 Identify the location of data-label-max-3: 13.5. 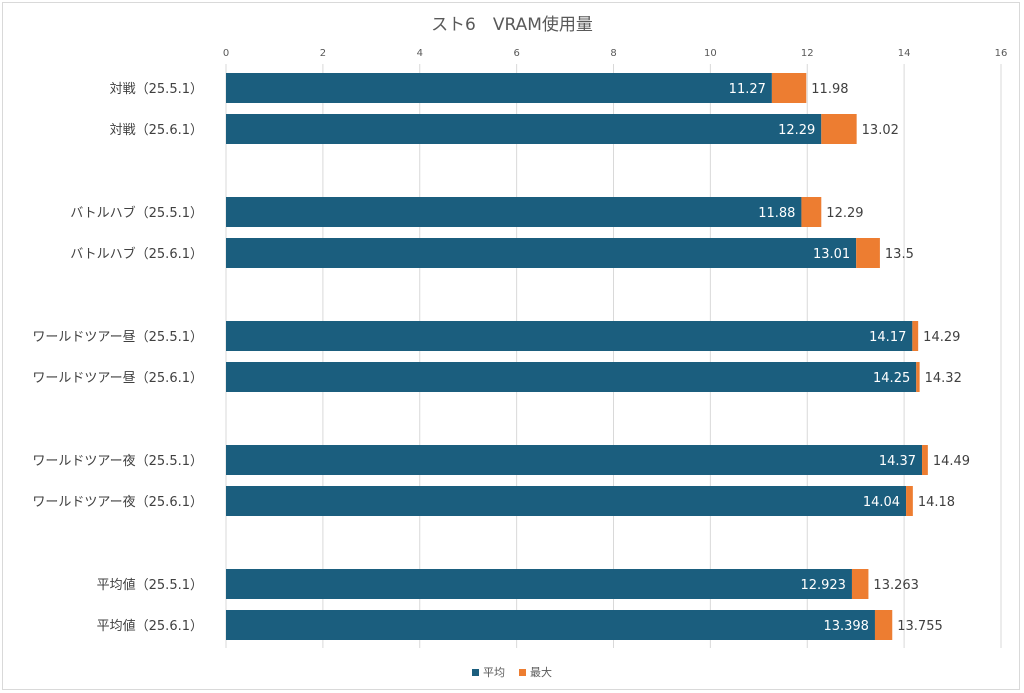
(899, 254).